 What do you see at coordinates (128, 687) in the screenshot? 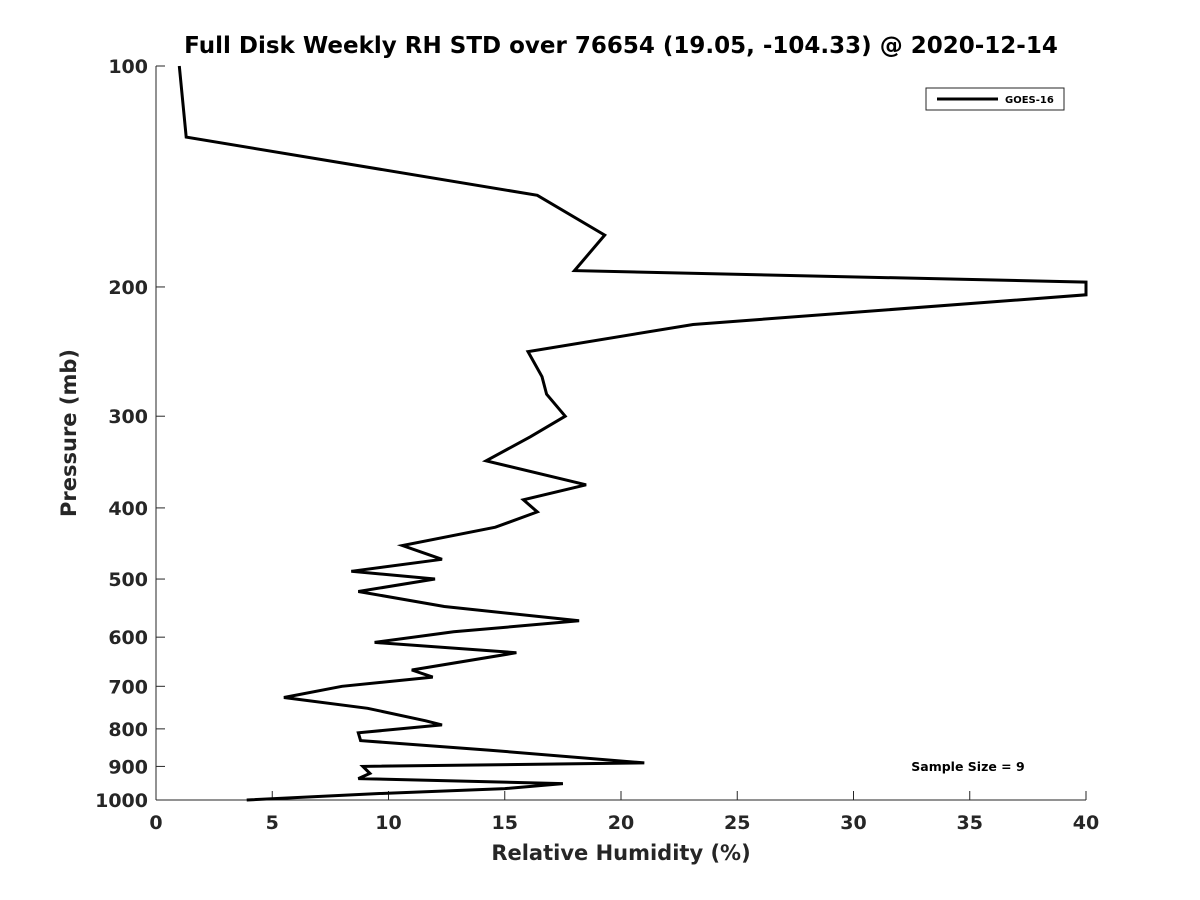
I see `y-tick-label: 700` at bounding box center [128, 687].